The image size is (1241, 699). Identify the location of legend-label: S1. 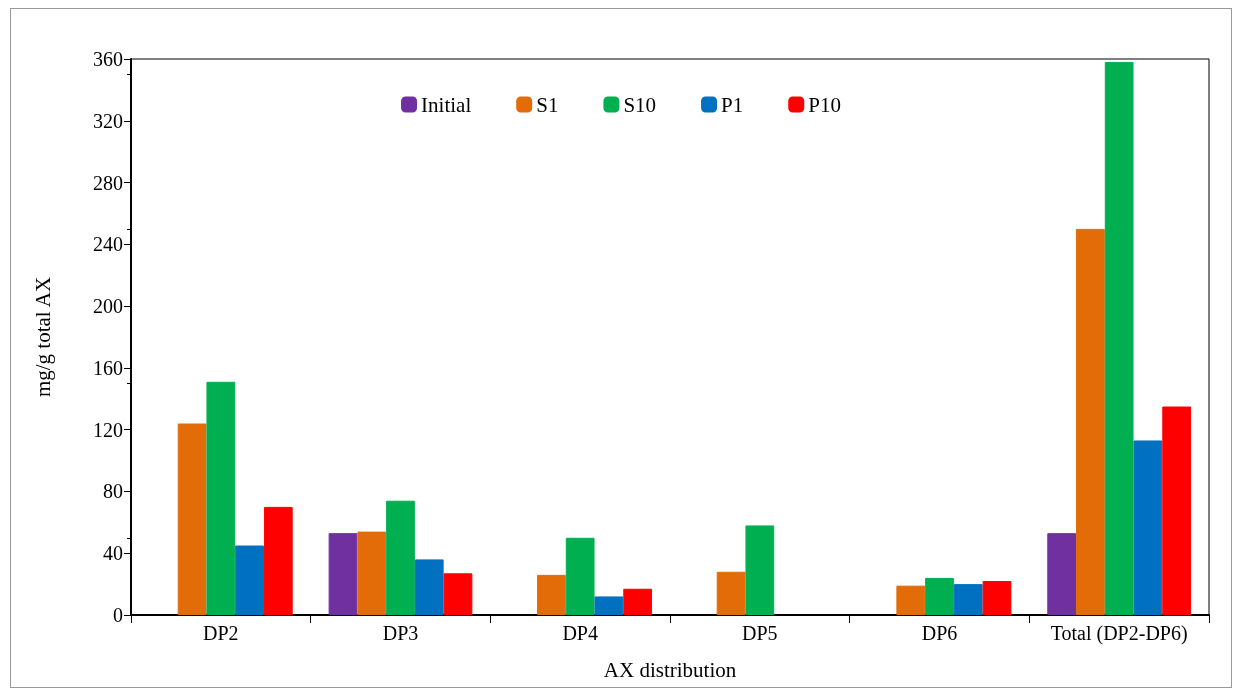
(546, 104).